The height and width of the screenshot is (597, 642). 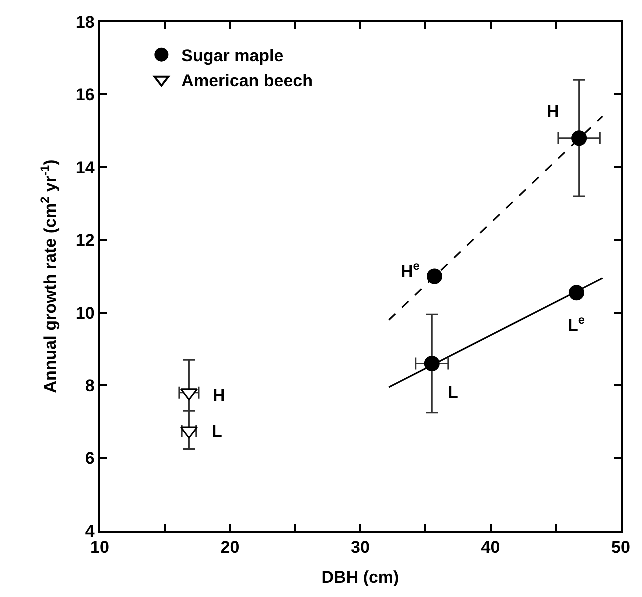 What do you see at coordinates (230, 548) in the screenshot?
I see `x-tick-label: 20` at bounding box center [230, 548].